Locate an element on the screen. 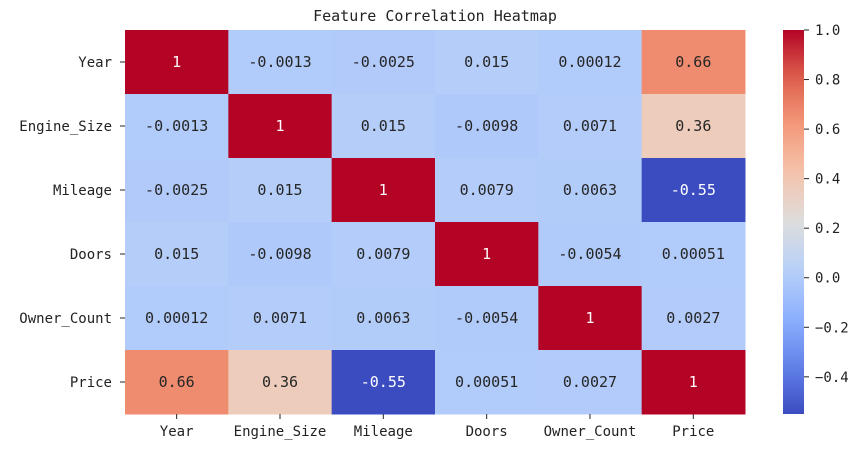  colorbar-tick-label: 0.2 is located at coordinates (827, 229).